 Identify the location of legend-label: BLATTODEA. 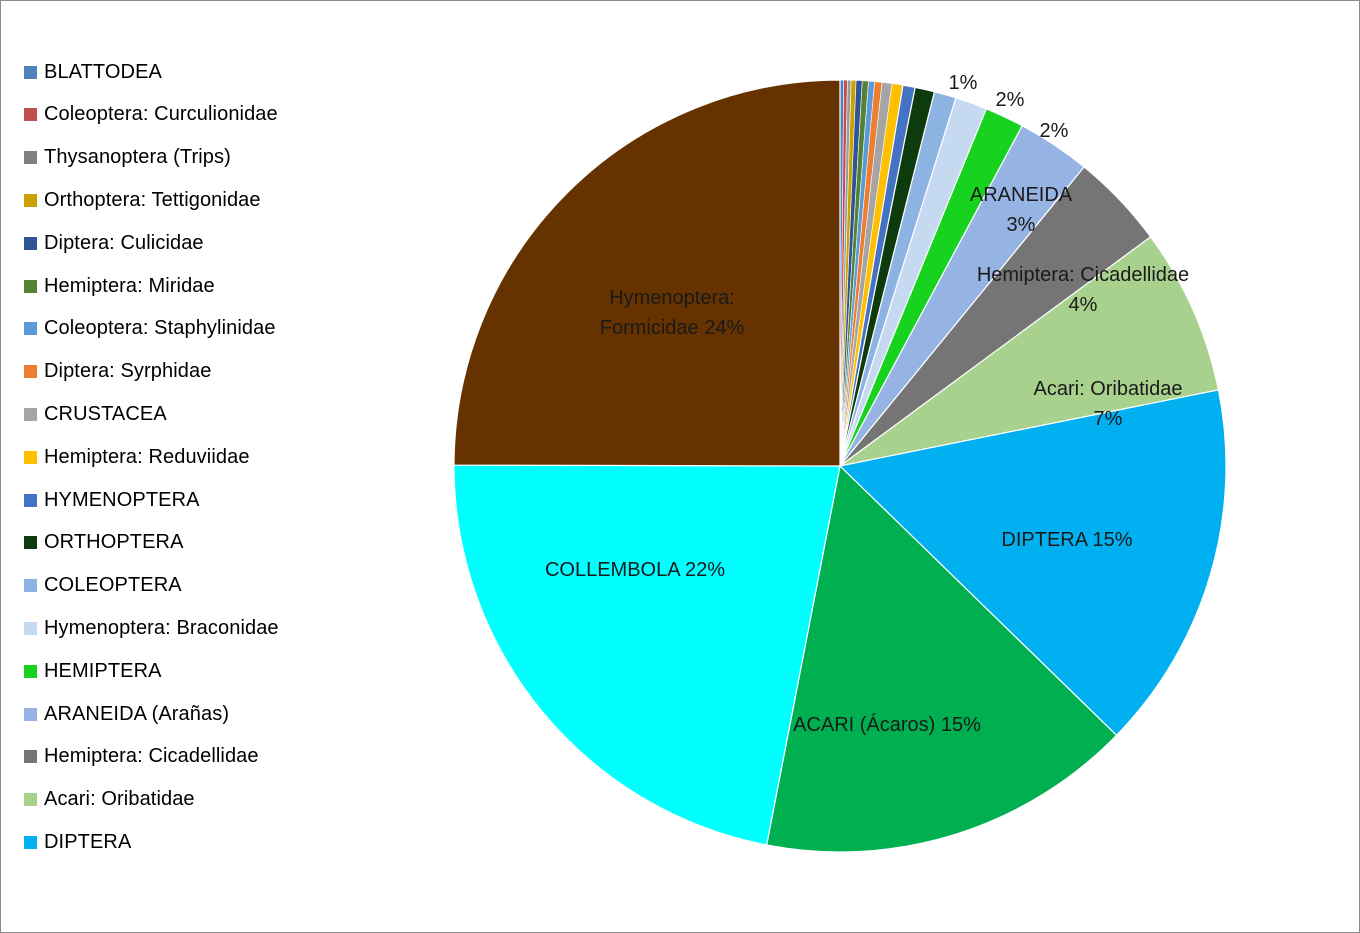
(103, 71).